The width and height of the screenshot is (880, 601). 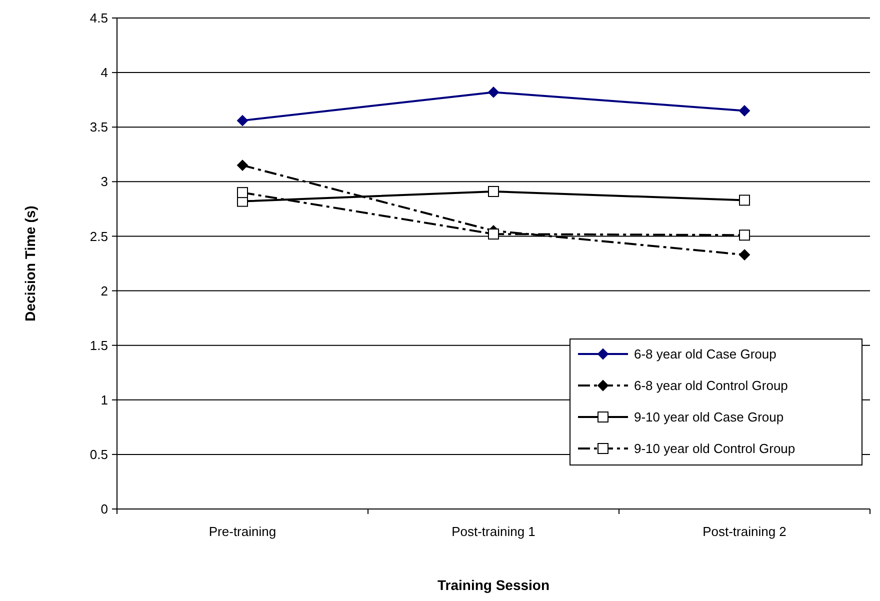 What do you see at coordinates (715, 448) in the screenshot?
I see `legend-label: 9-10 year old Control Group` at bounding box center [715, 448].